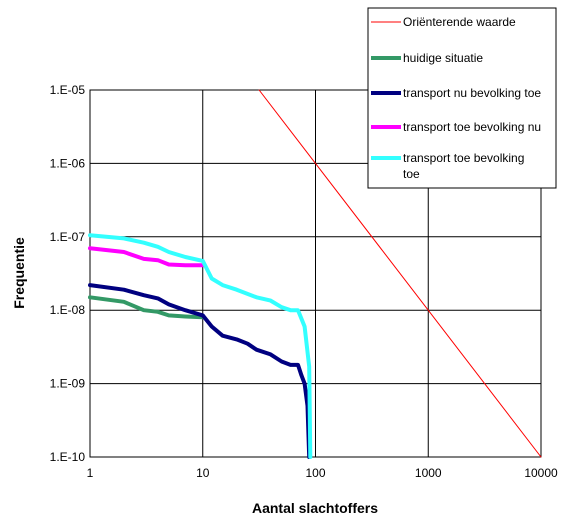  Describe the element at coordinates (68, 163) in the screenshot. I see `y-tick-label: 1.E-06` at that location.